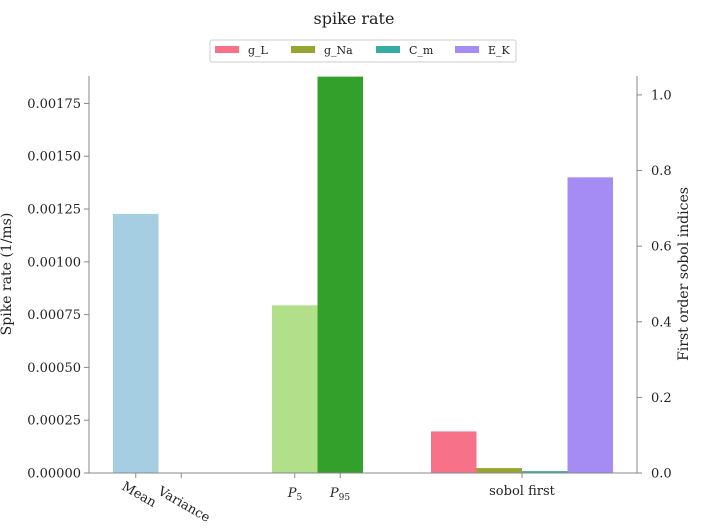 The width and height of the screenshot is (708, 531). What do you see at coordinates (339, 494) in the screenshot?
I see `x-tick-label-p95: P95` at bounding box center [339, 494].